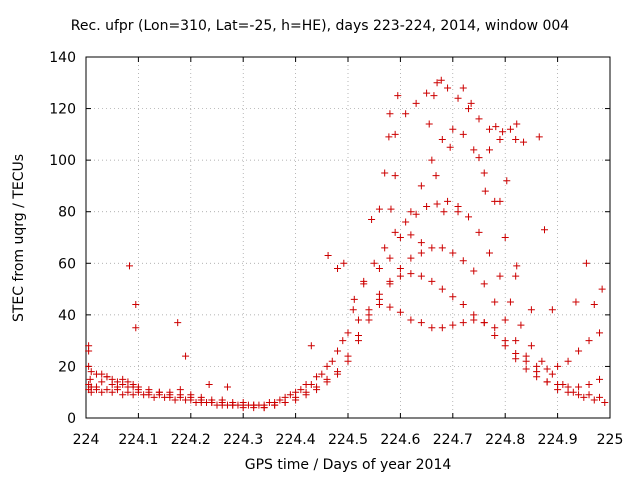 Image resolution: width=640 pixels, height=480 pixels. Describe the element at coordinates (62, 161) in the screenshot. I see `y-tick-label: 100` at that location.